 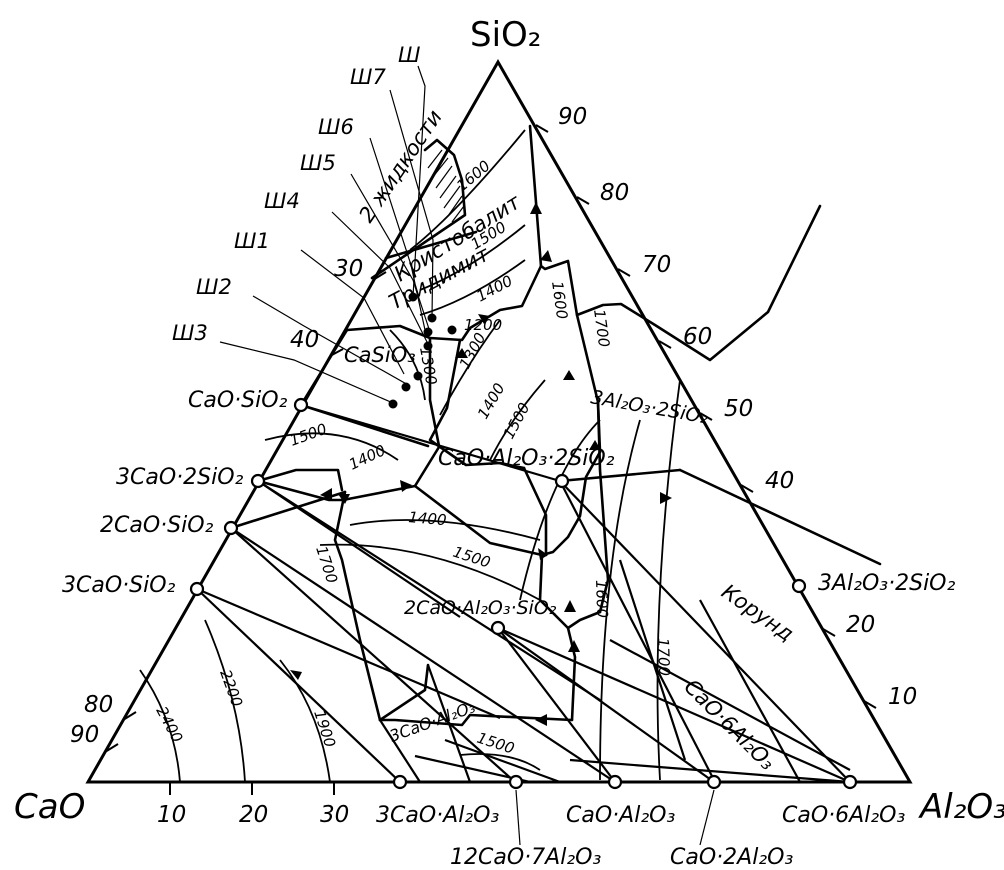 I want to click on sample-labels: Ш Ш7 Ш6 Ш5 Ш4 Ш1 Ш2 Ш3, so click(x=296, y=194).